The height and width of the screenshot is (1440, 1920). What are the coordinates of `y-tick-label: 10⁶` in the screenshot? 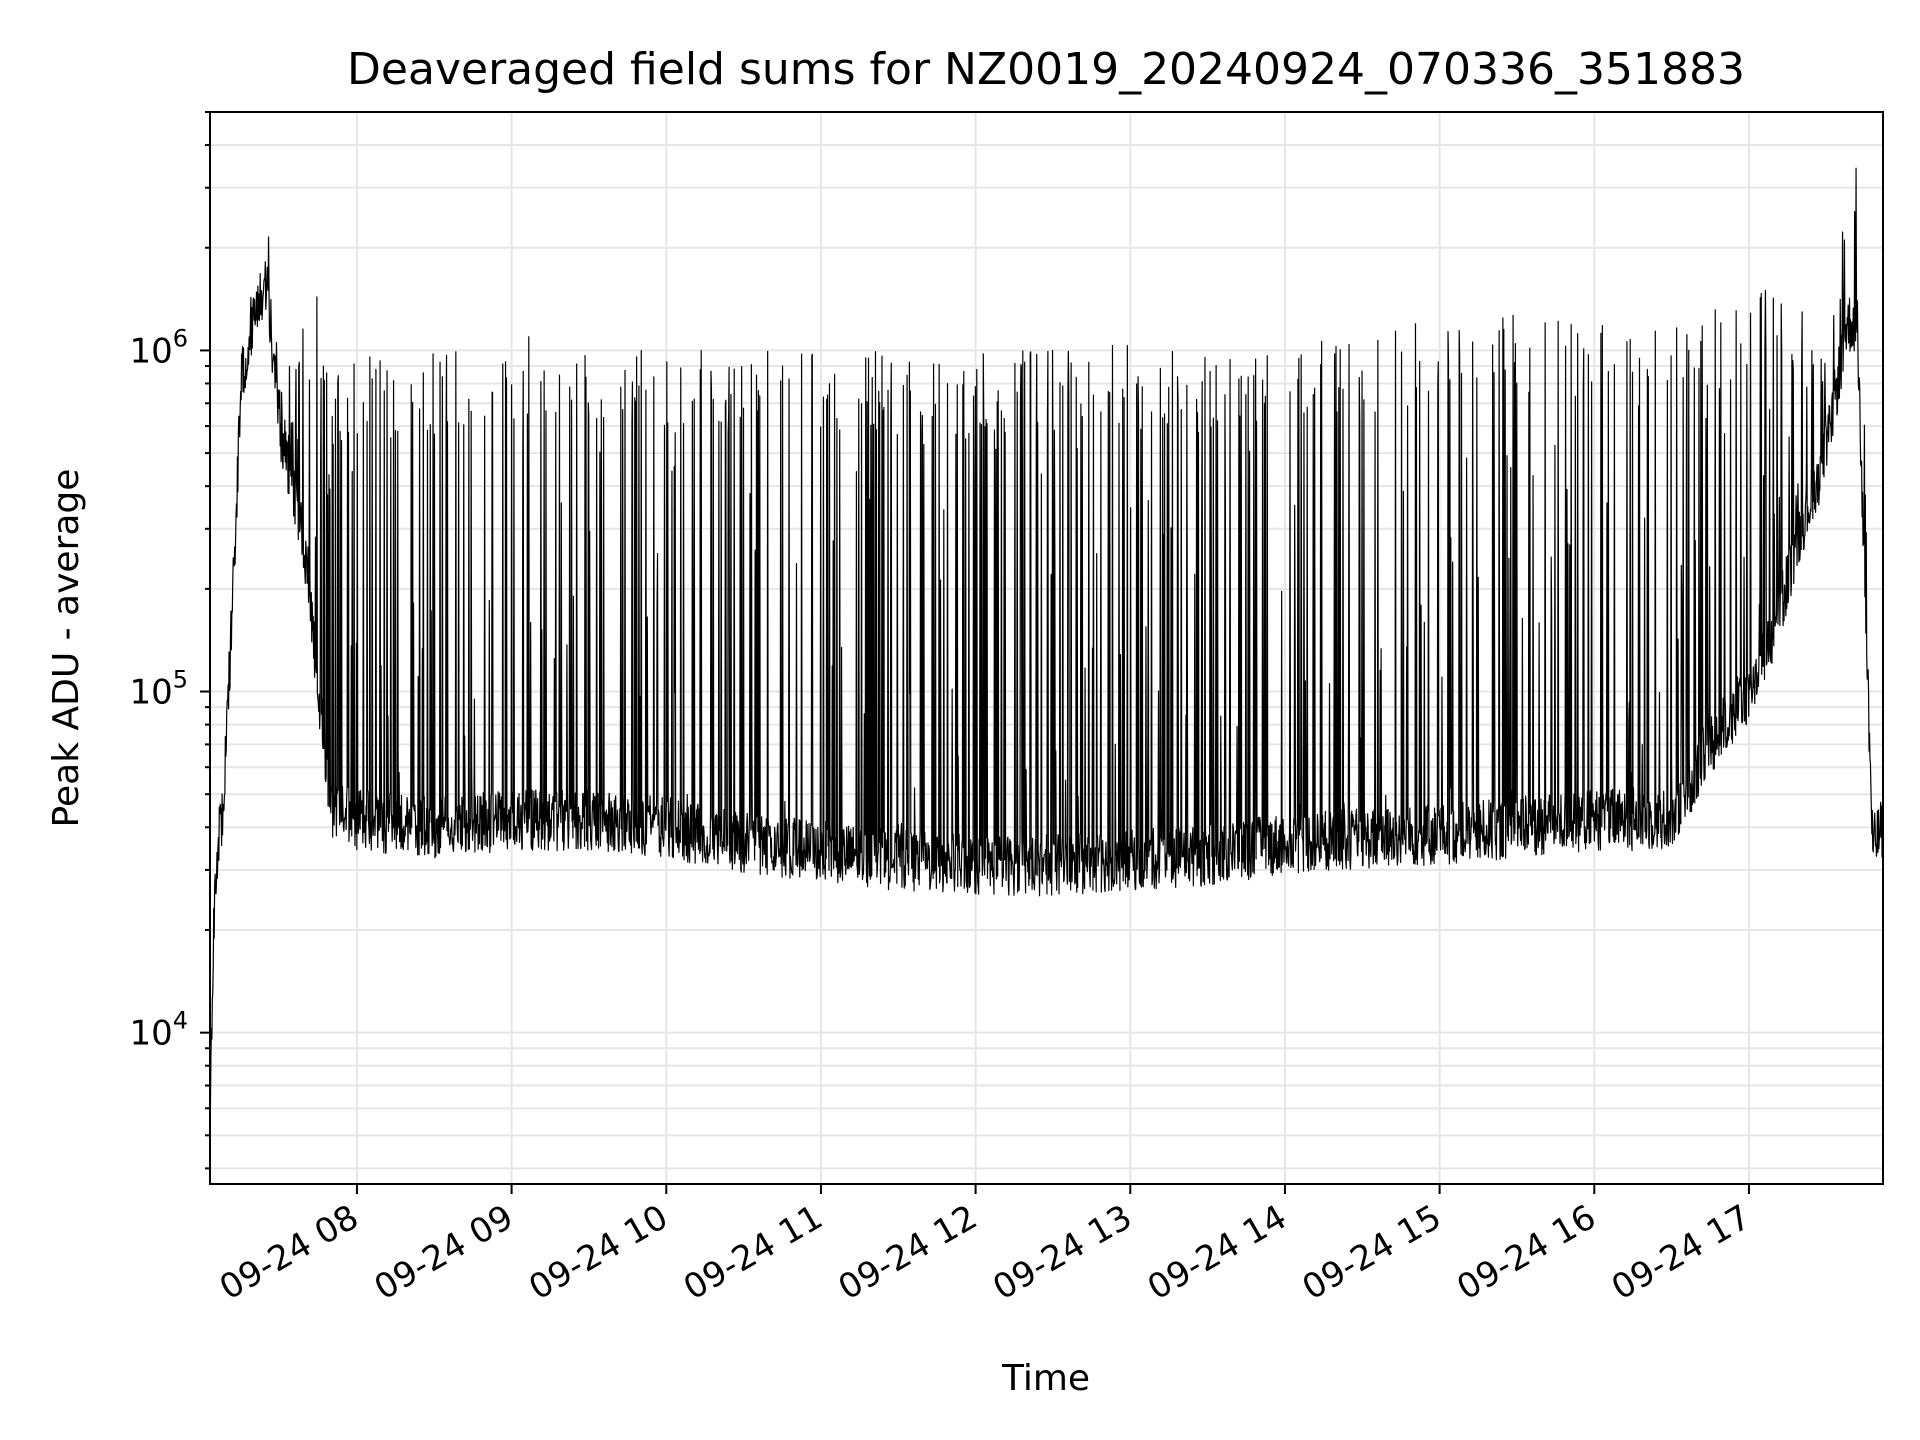 It's located at (158, 347).